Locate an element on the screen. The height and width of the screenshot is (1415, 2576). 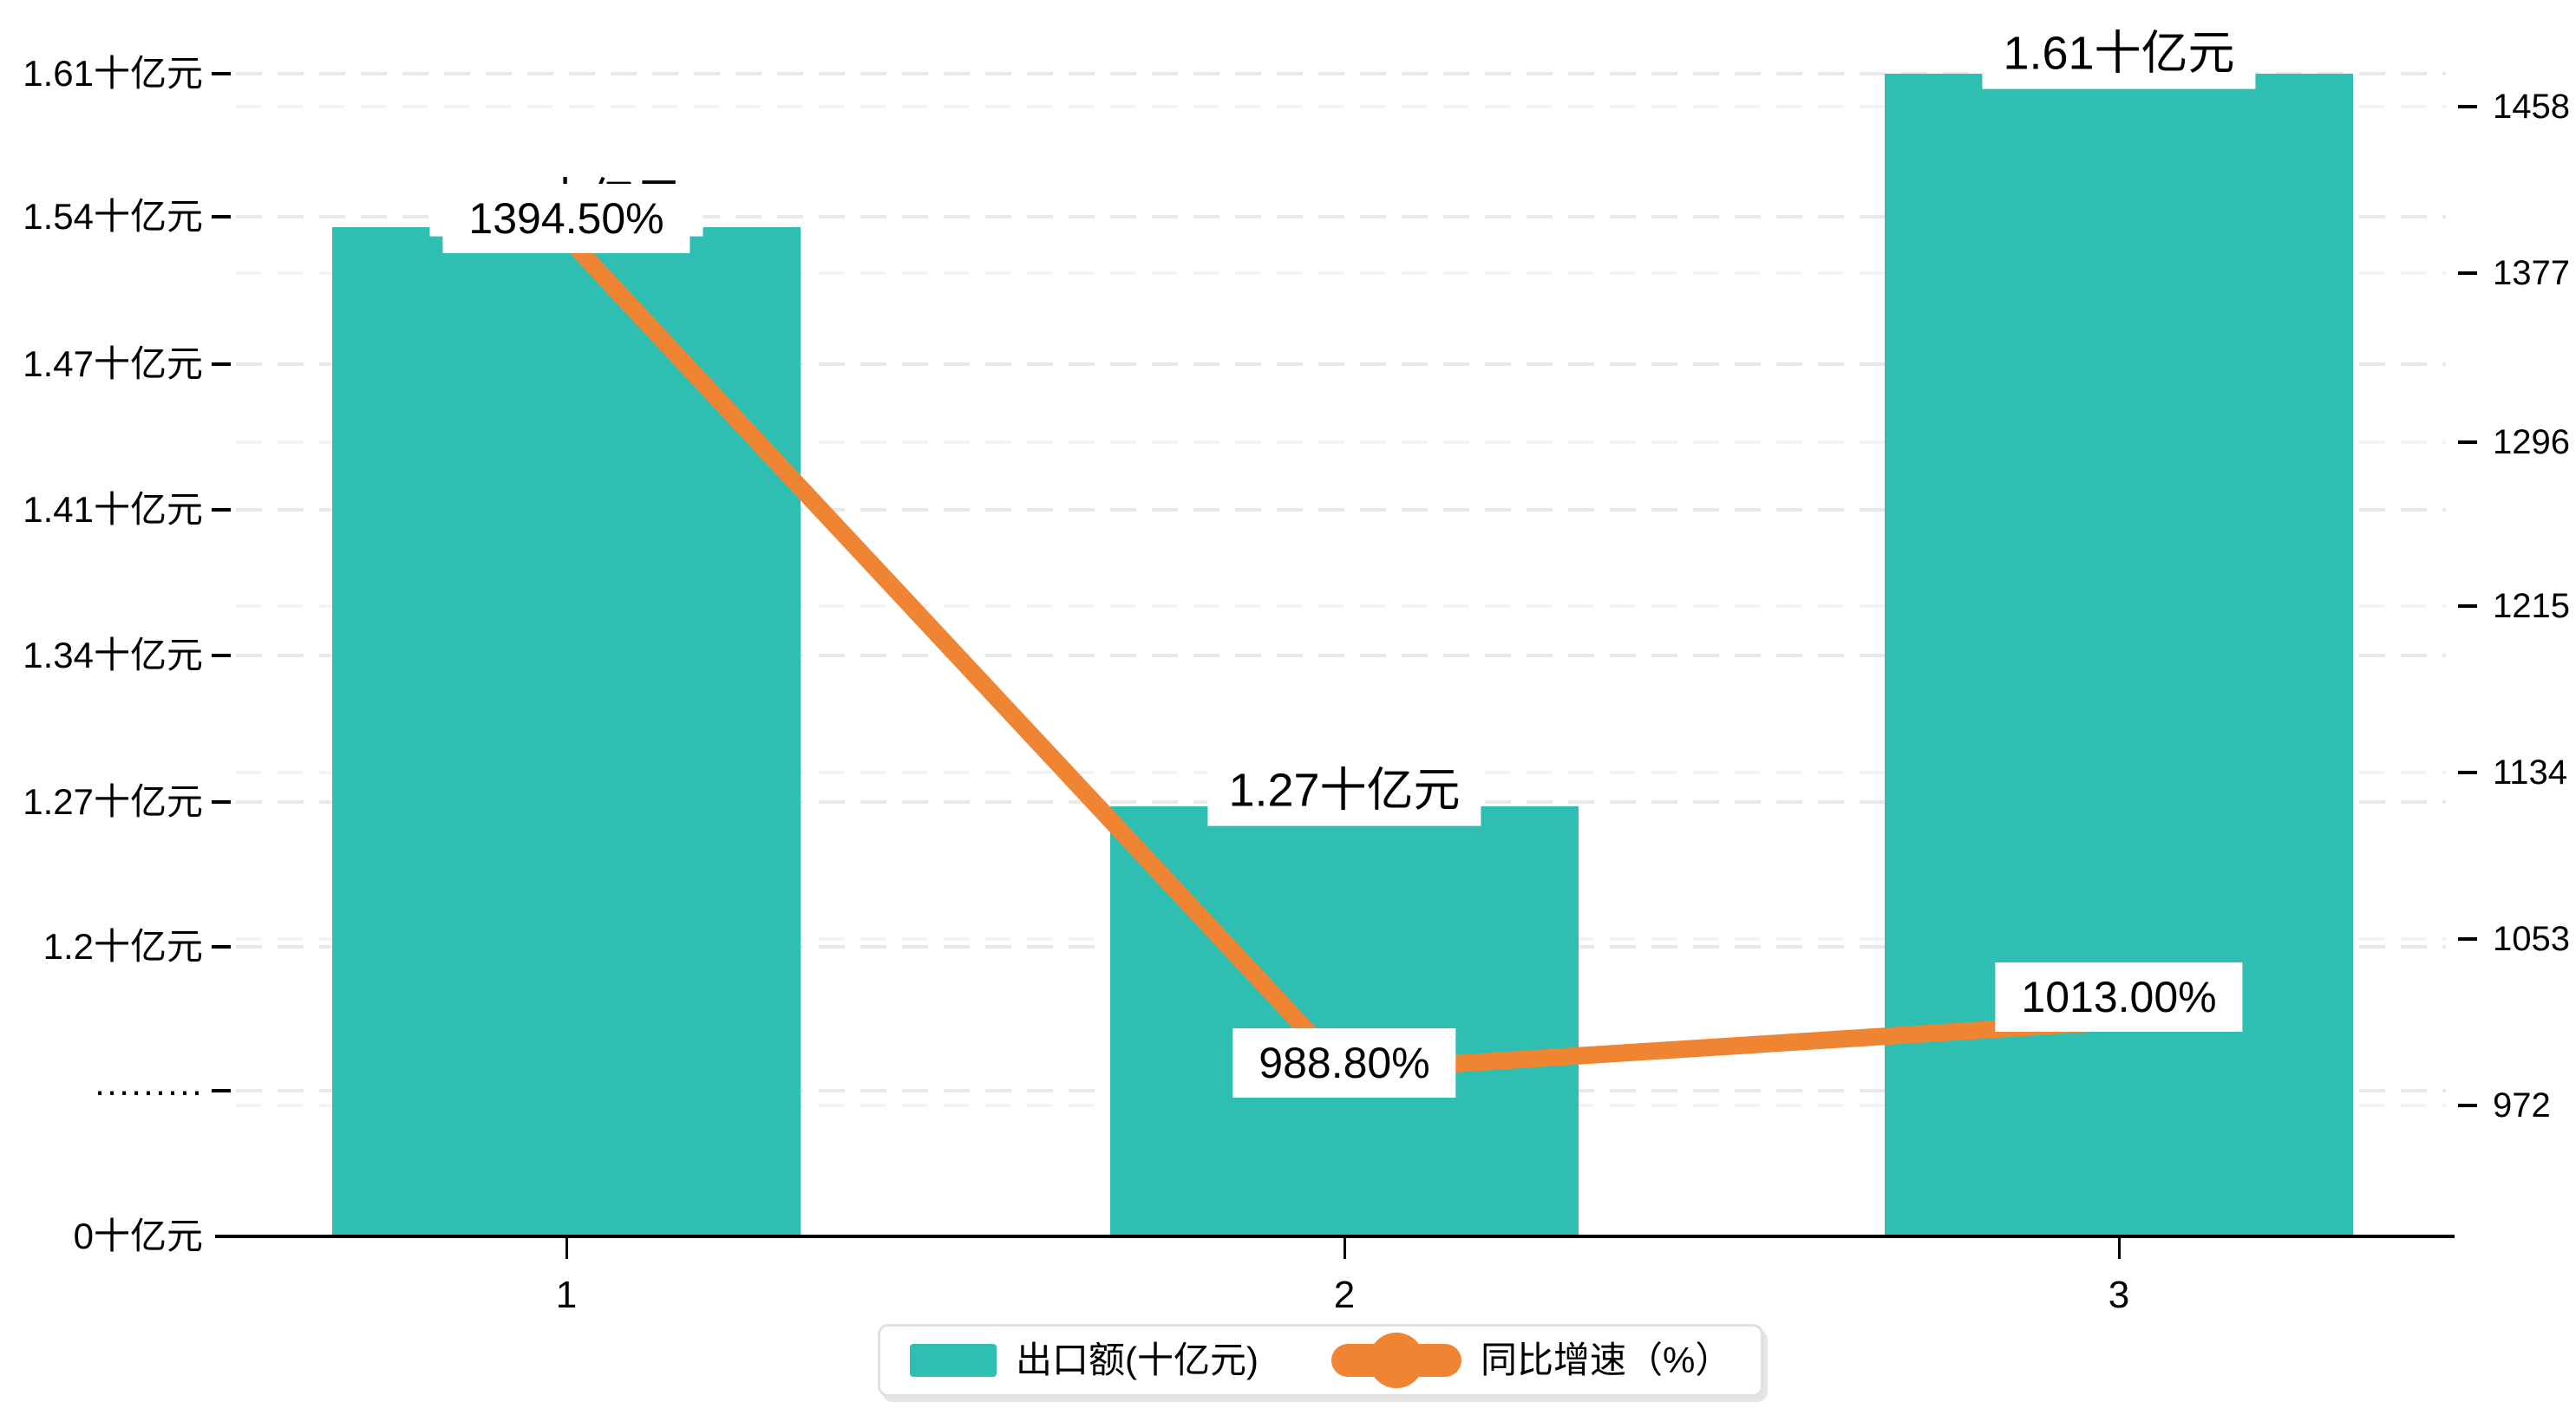
x-axis-category-label: 2 is located at coordinates (1344, 1295).